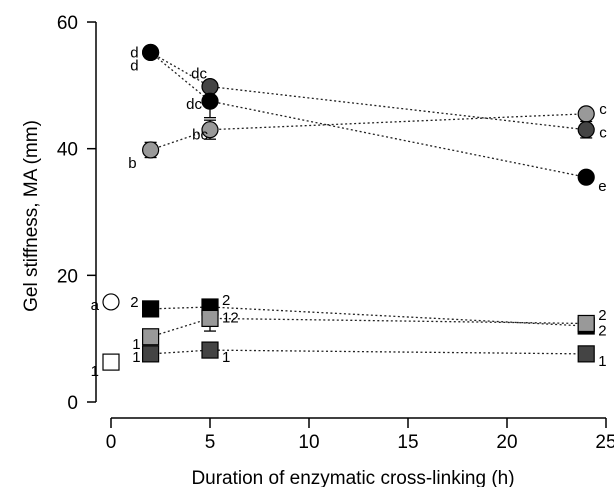 This screenshot has height=487, width=614. Describe the element at coordinates (31, 216) in the screenshot. I see `y-axis-title: Gel stiffness, MA (mm)` at that location.